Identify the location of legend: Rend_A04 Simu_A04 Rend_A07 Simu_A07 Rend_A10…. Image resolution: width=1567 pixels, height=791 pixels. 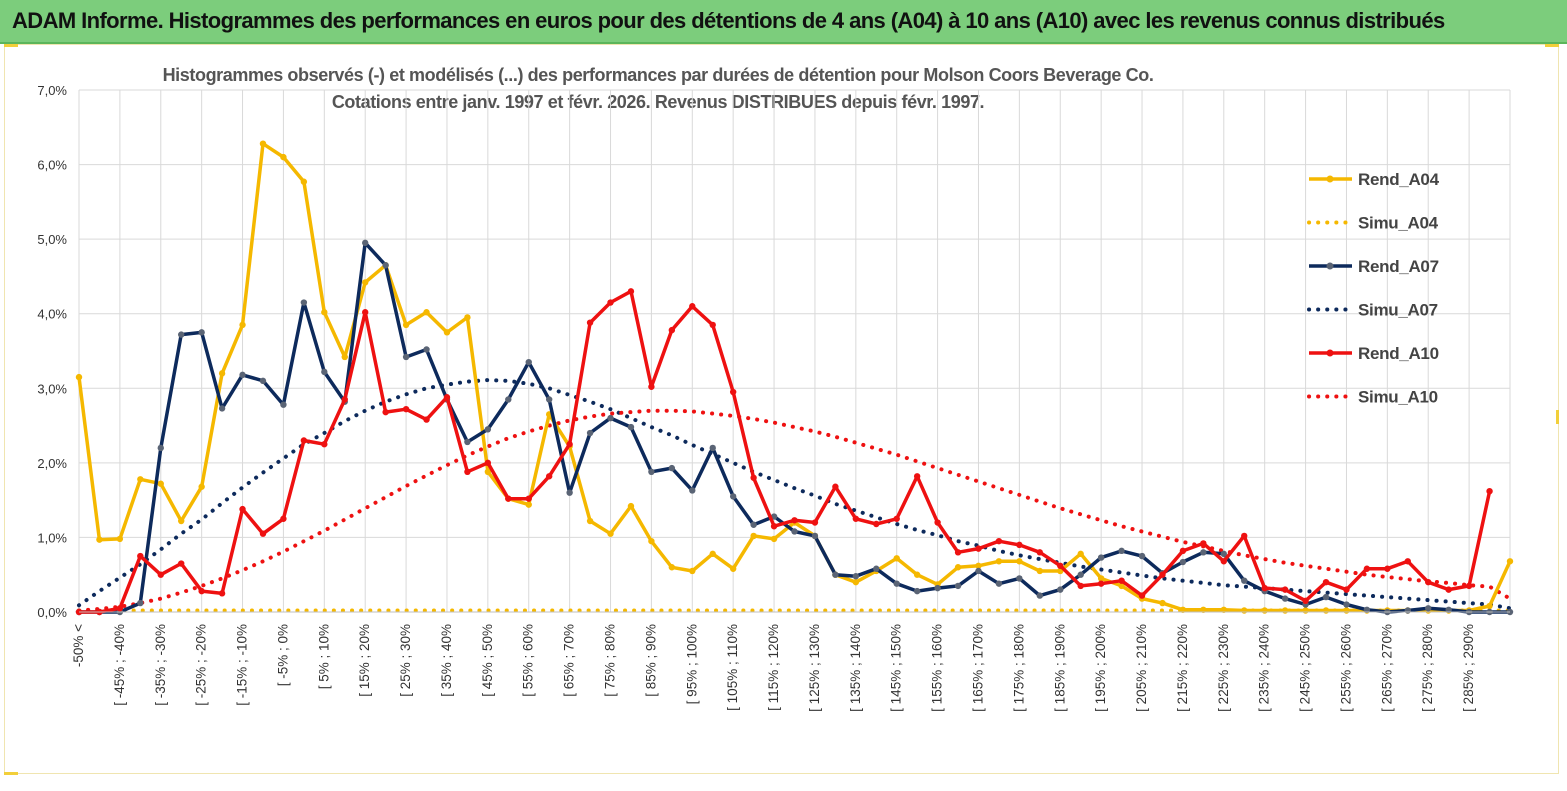
(1373, 288).